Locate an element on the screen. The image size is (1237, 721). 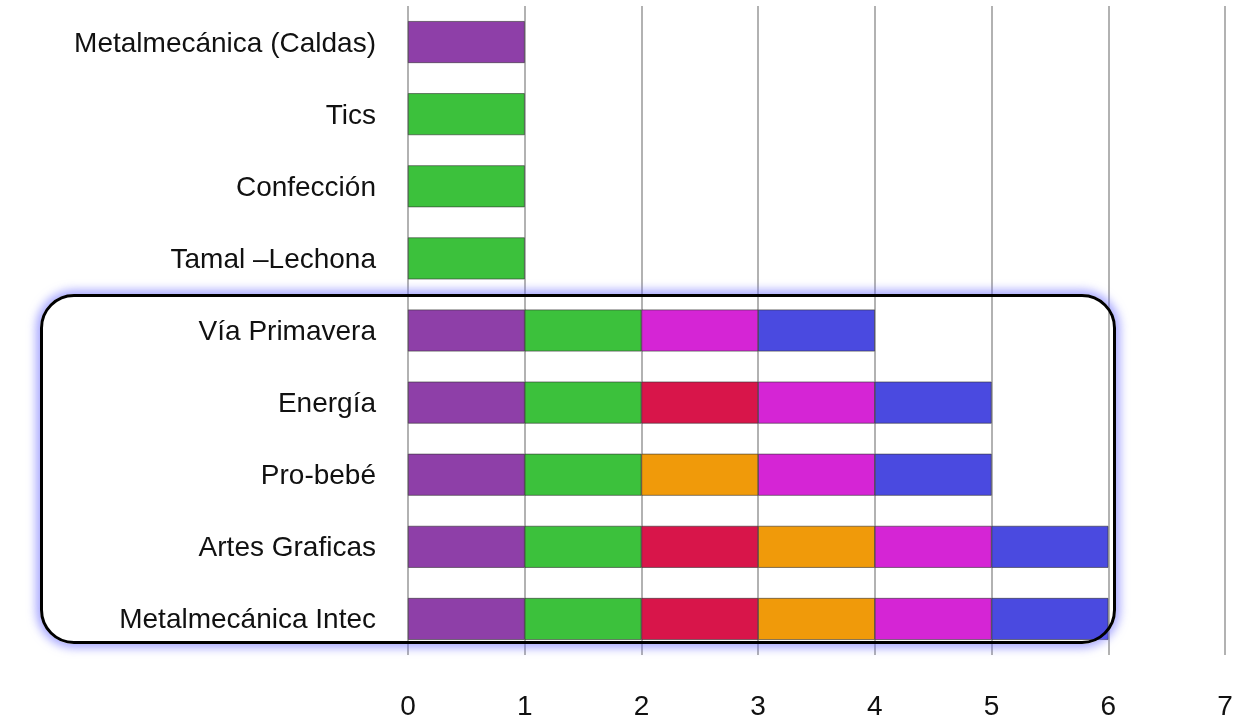
y-tick-label: Confección is located at coordinates (305, 186).